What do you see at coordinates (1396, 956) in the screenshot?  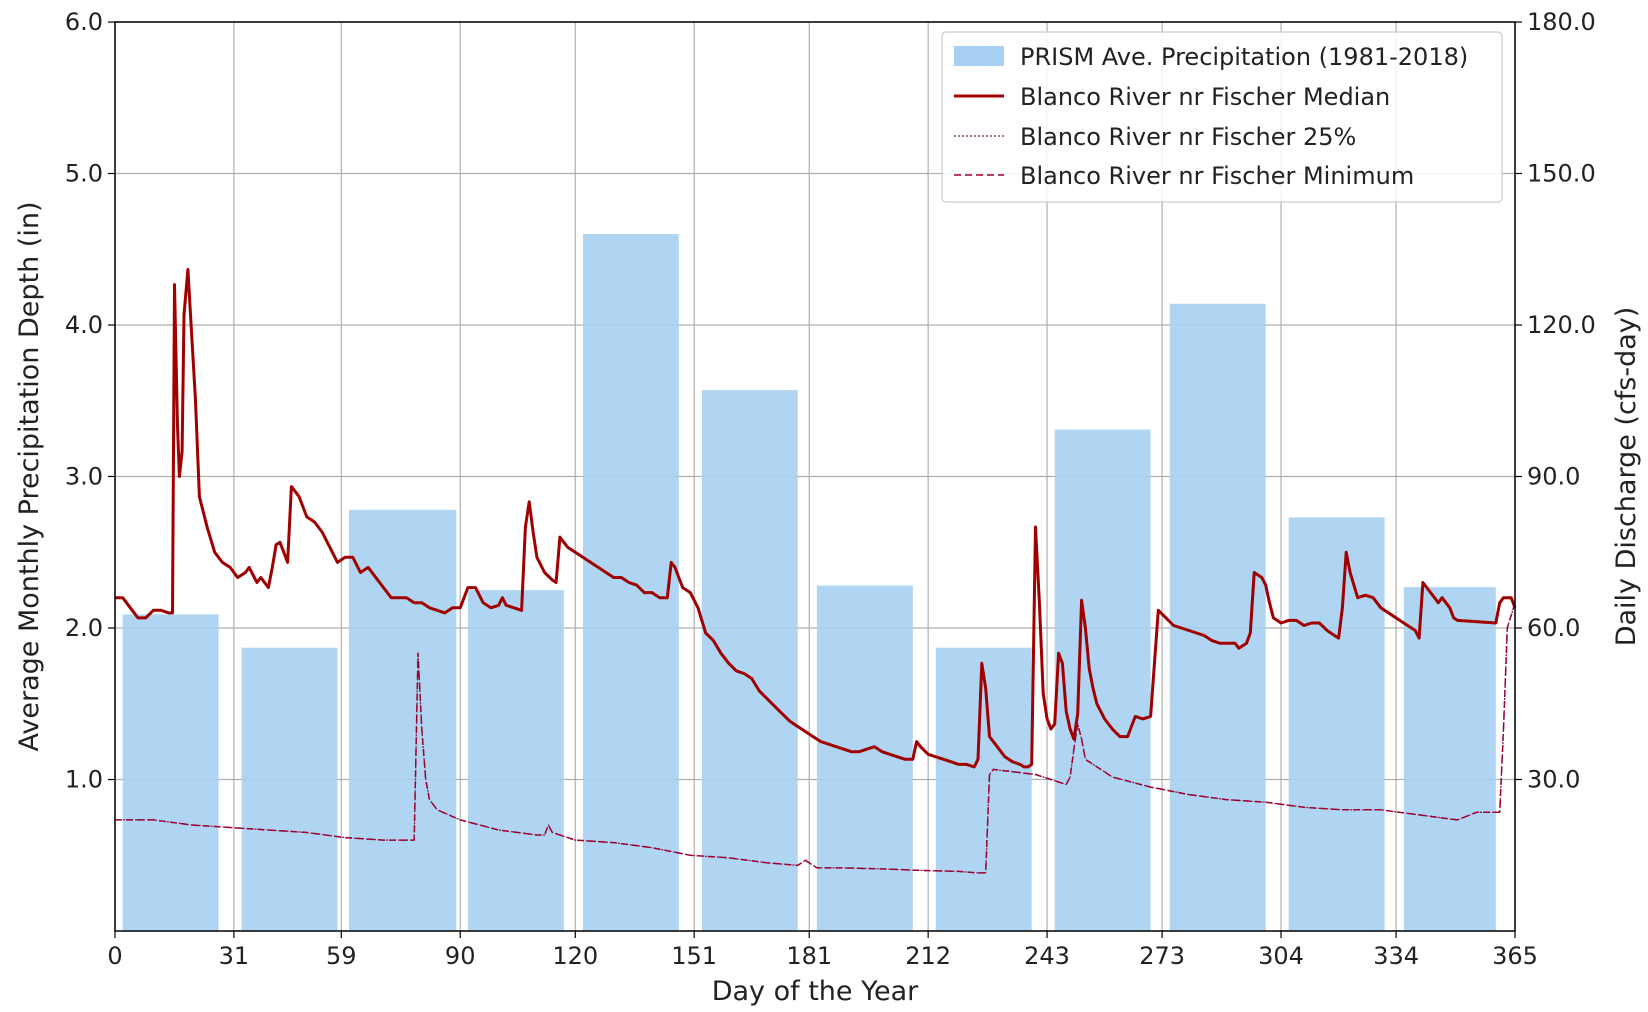 I see `x-tick-label: 334` at bounding box center [1396, 956].